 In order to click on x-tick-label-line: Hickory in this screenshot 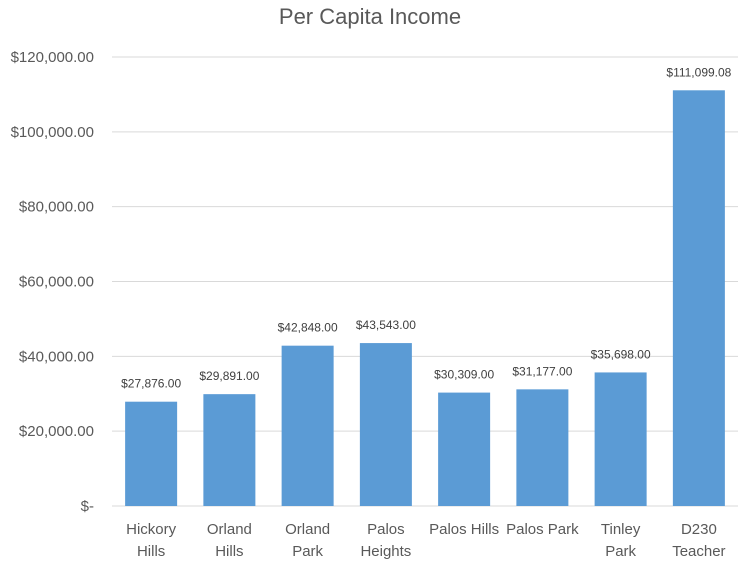, I will do `click(151, 529)`.